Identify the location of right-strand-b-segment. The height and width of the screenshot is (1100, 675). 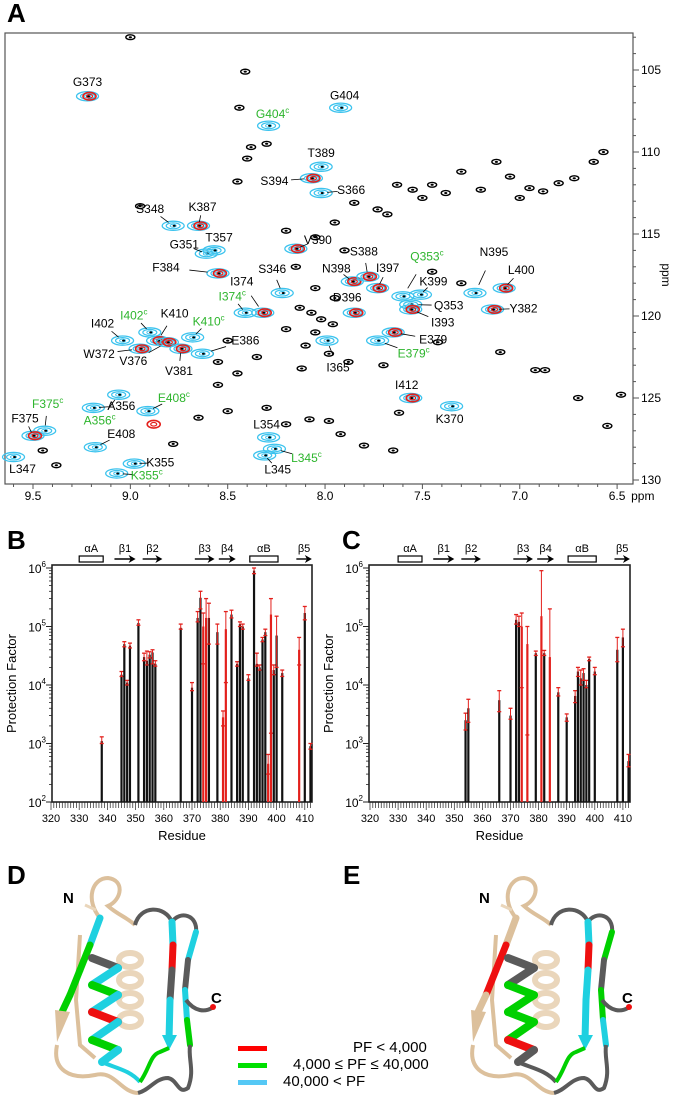
(188, 1032).